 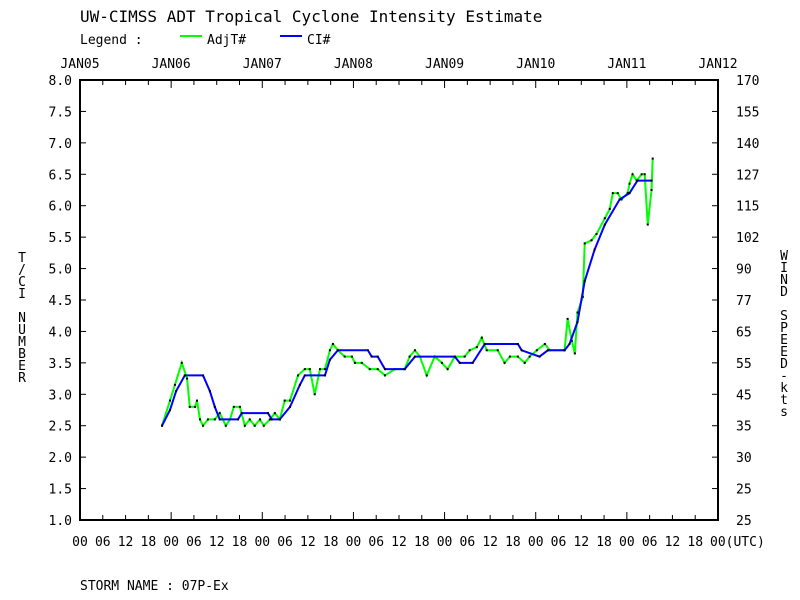 I want to click on y-tick-label: 1.0, so click(x=60, y=521).